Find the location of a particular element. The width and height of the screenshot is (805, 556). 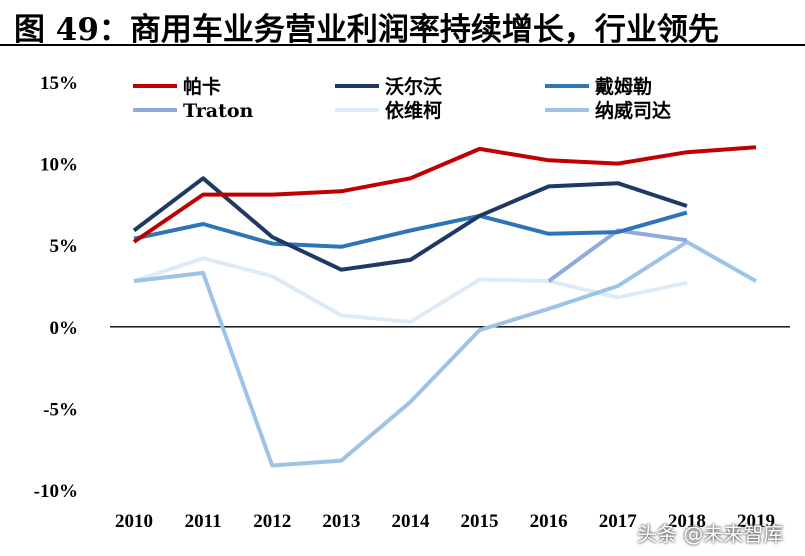

title-divider is located at coordinates (402, 45).